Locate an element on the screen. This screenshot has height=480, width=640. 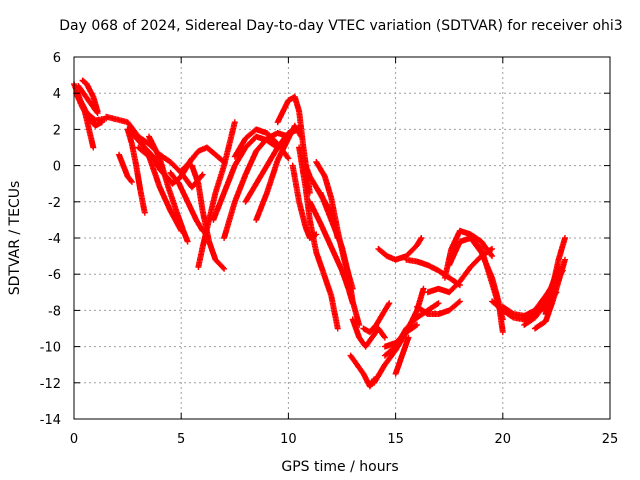
y-tick-label: -2 is located at coordinates (54, 203).